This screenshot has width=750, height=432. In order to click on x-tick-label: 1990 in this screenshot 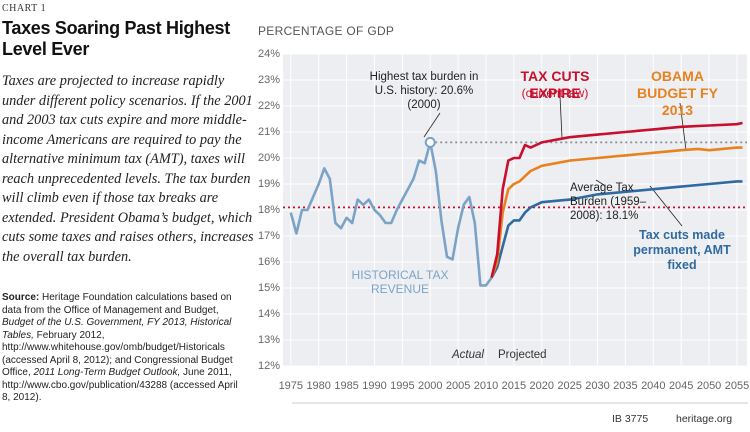, I will do `click(374, 386)`.